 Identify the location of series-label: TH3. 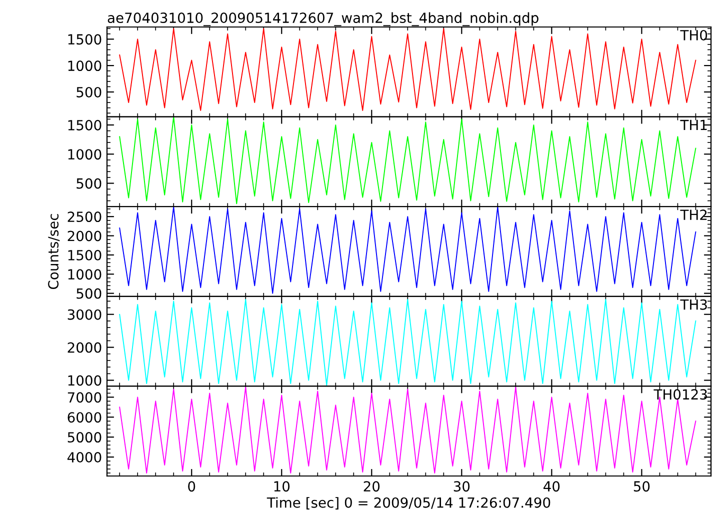
(693, 304).